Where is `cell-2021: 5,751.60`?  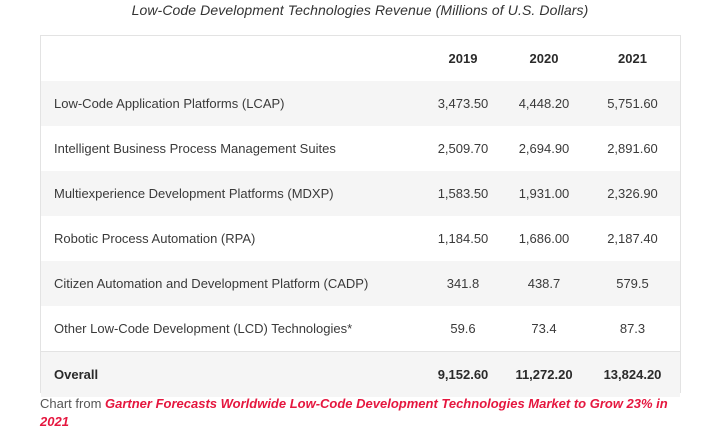 cell-2021: 5,751.60 is located at coordinates (632, 103).